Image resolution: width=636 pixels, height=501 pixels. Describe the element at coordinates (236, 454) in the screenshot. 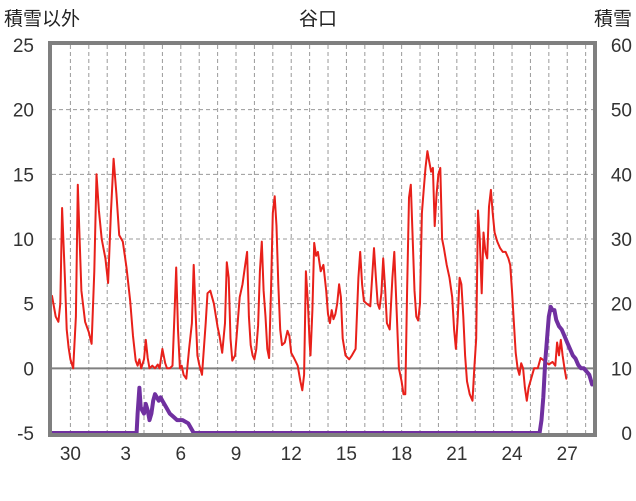

I see `x-tick-label: 9` at that location.